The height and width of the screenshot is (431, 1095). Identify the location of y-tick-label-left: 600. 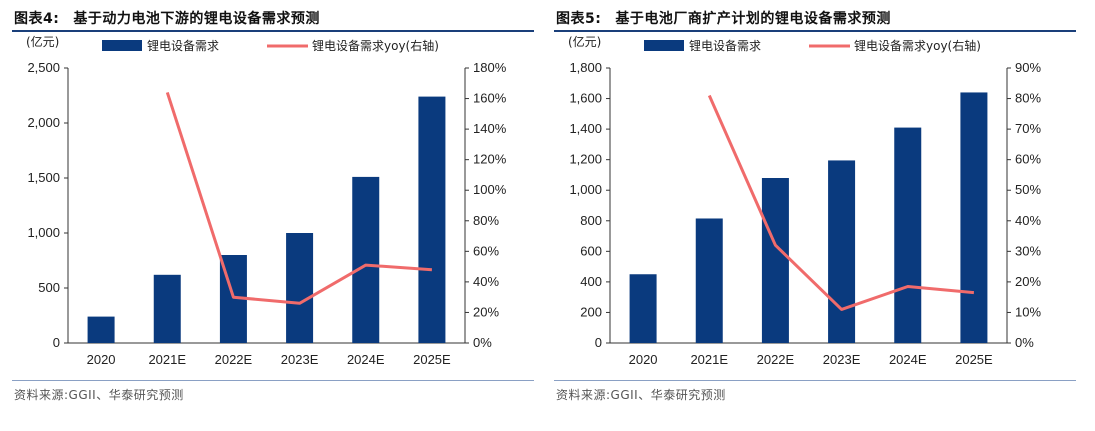
(591, 250).